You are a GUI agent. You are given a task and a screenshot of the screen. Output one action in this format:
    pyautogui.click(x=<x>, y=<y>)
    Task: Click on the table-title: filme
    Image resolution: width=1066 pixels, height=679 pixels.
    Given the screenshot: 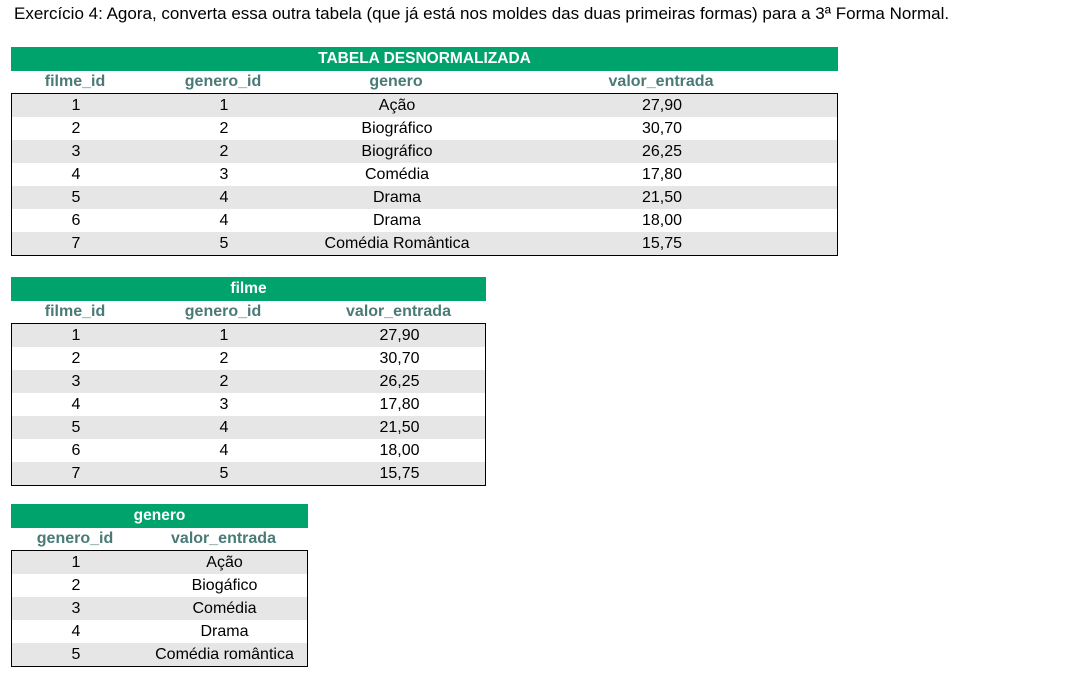 What is the action you would take?
    pyautogui.click(x=248, y=289)
    